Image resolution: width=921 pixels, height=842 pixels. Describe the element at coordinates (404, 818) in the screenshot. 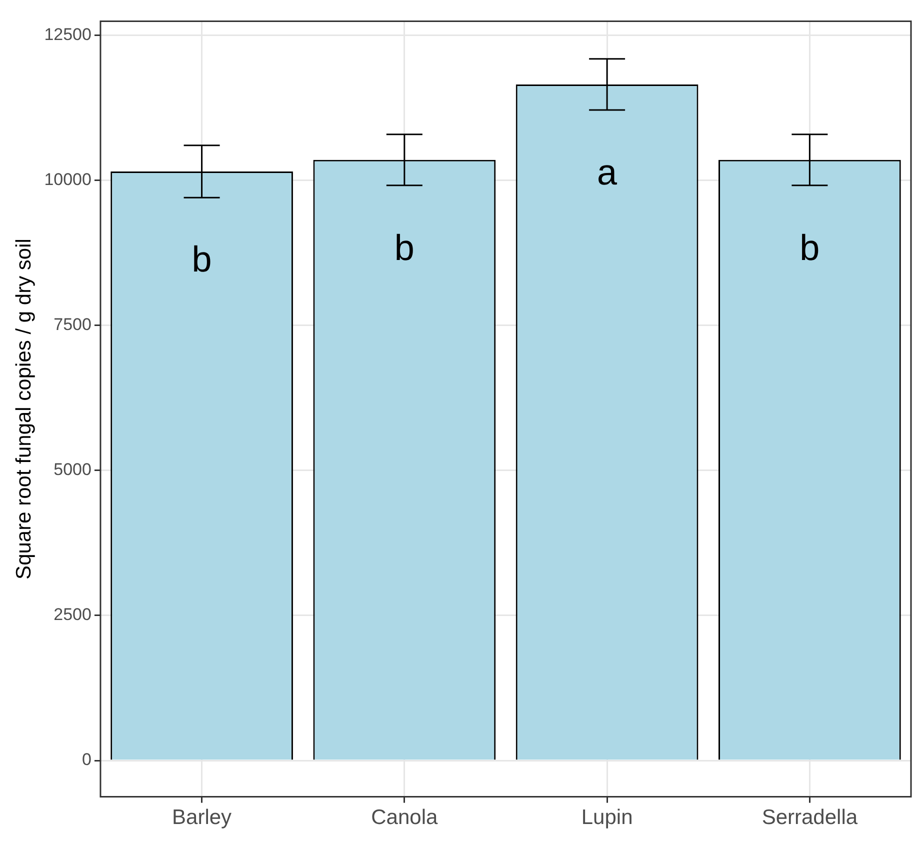

I see `x-tick-label: Canola` at that location.